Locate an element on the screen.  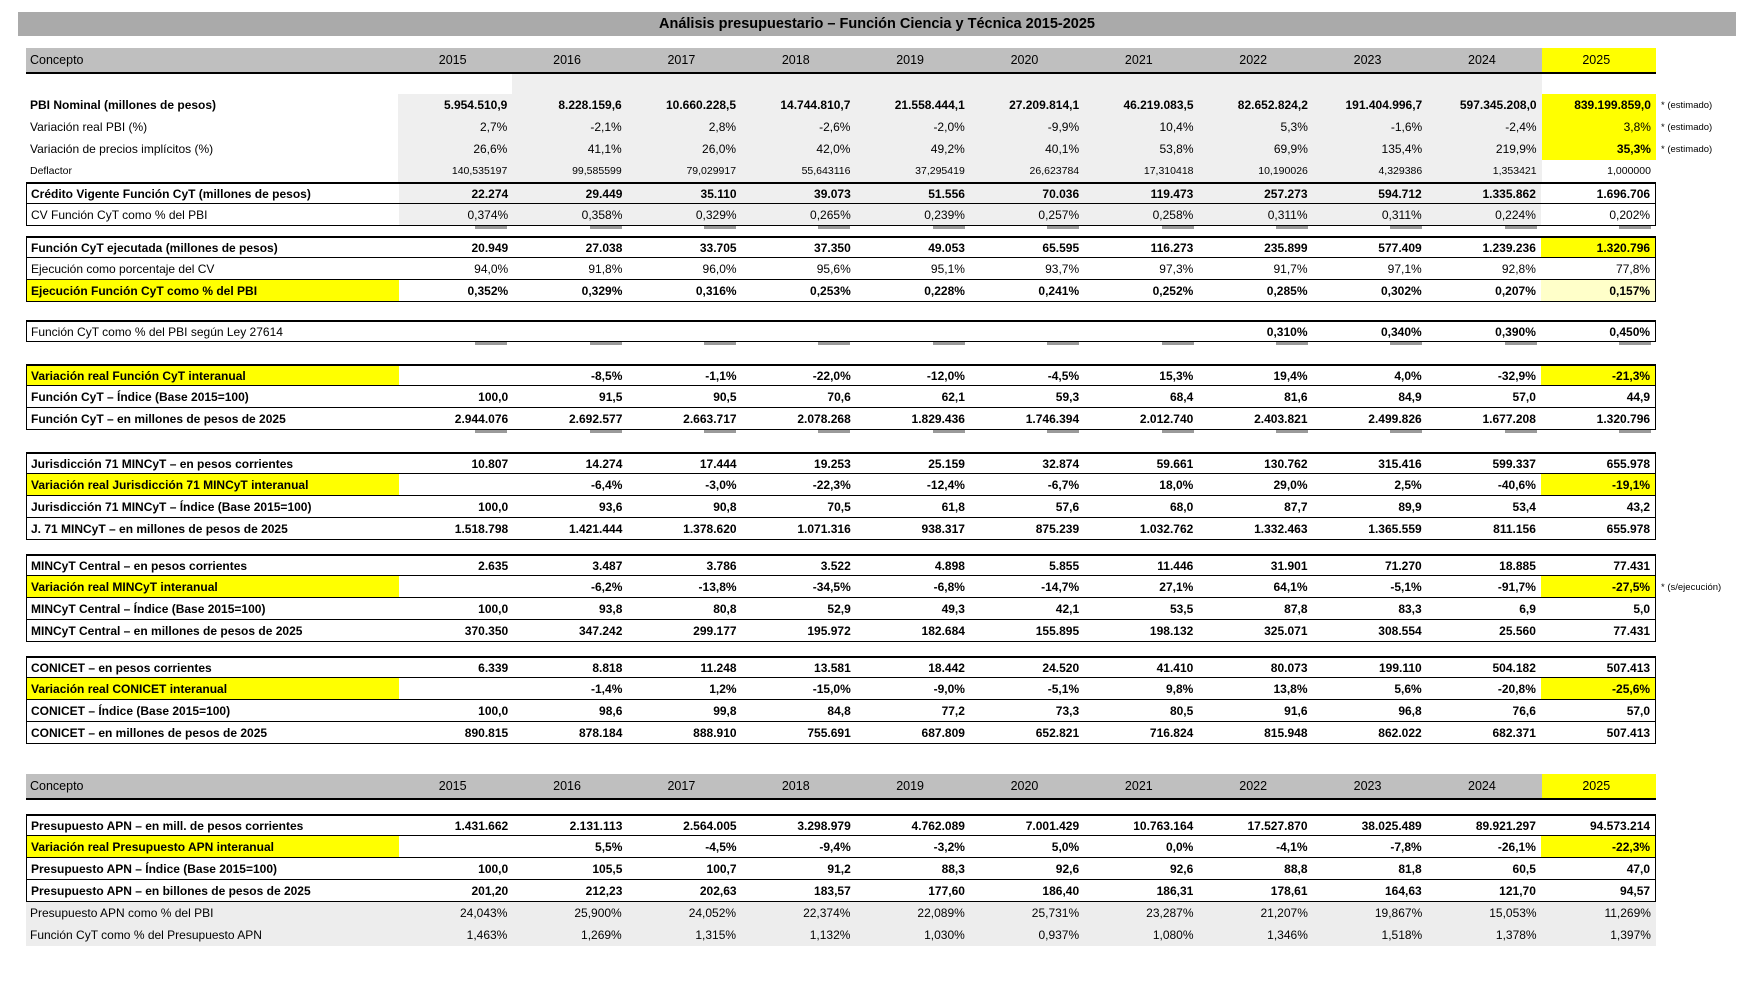
cell-variacion-presupuesto-apn-2016: 5,5% is located at coordinates (609, 846).